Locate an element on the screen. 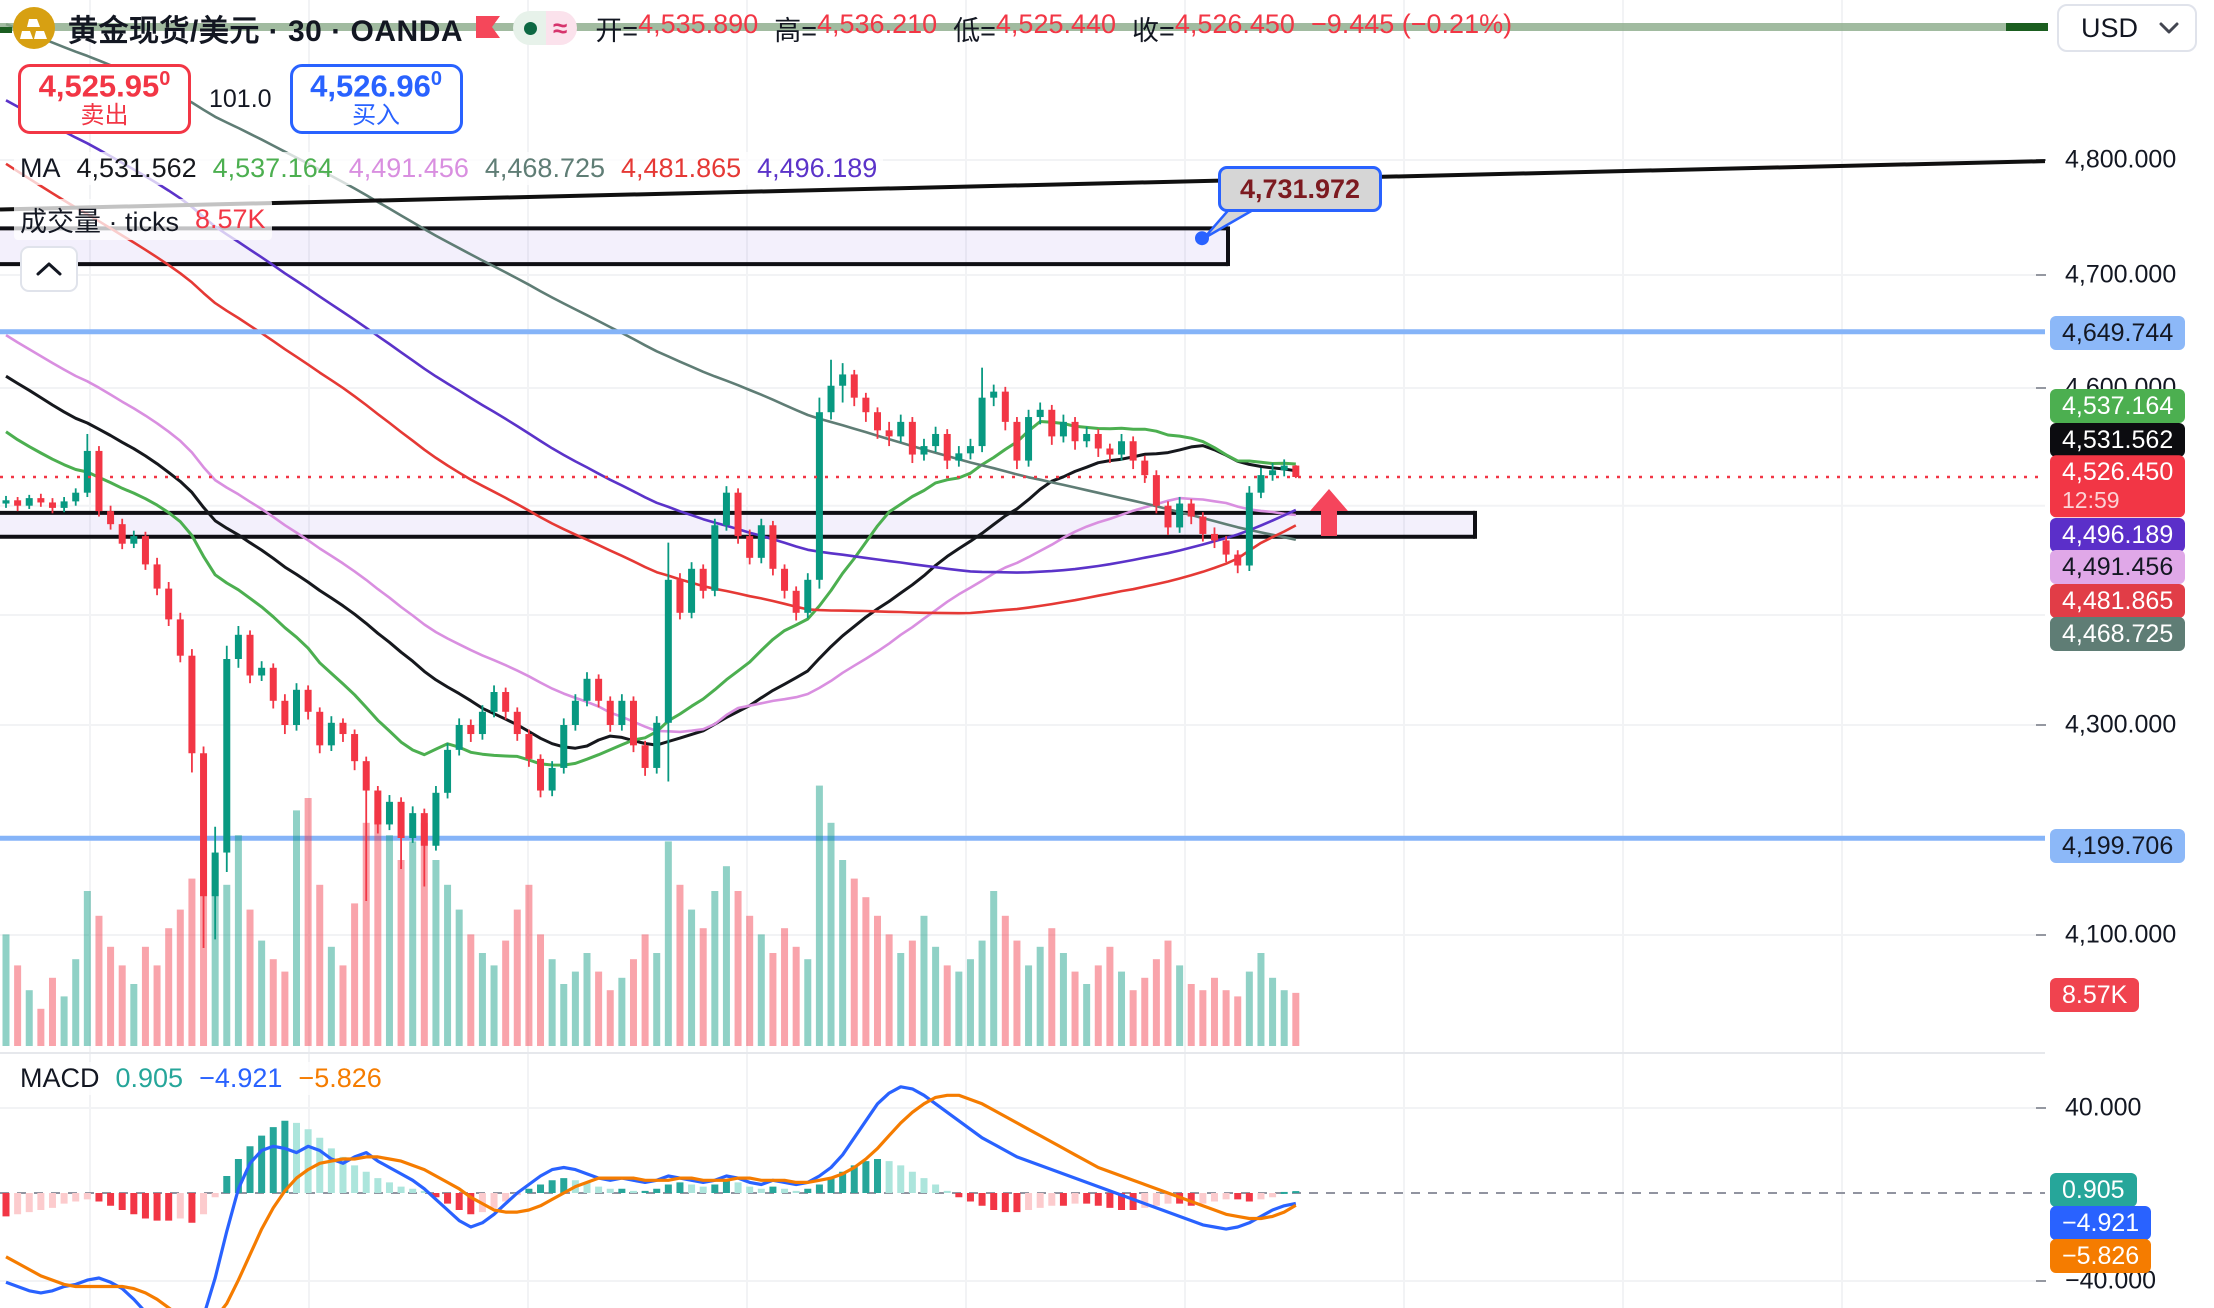  gold-logo-icon is located at coordinates (34, 28).